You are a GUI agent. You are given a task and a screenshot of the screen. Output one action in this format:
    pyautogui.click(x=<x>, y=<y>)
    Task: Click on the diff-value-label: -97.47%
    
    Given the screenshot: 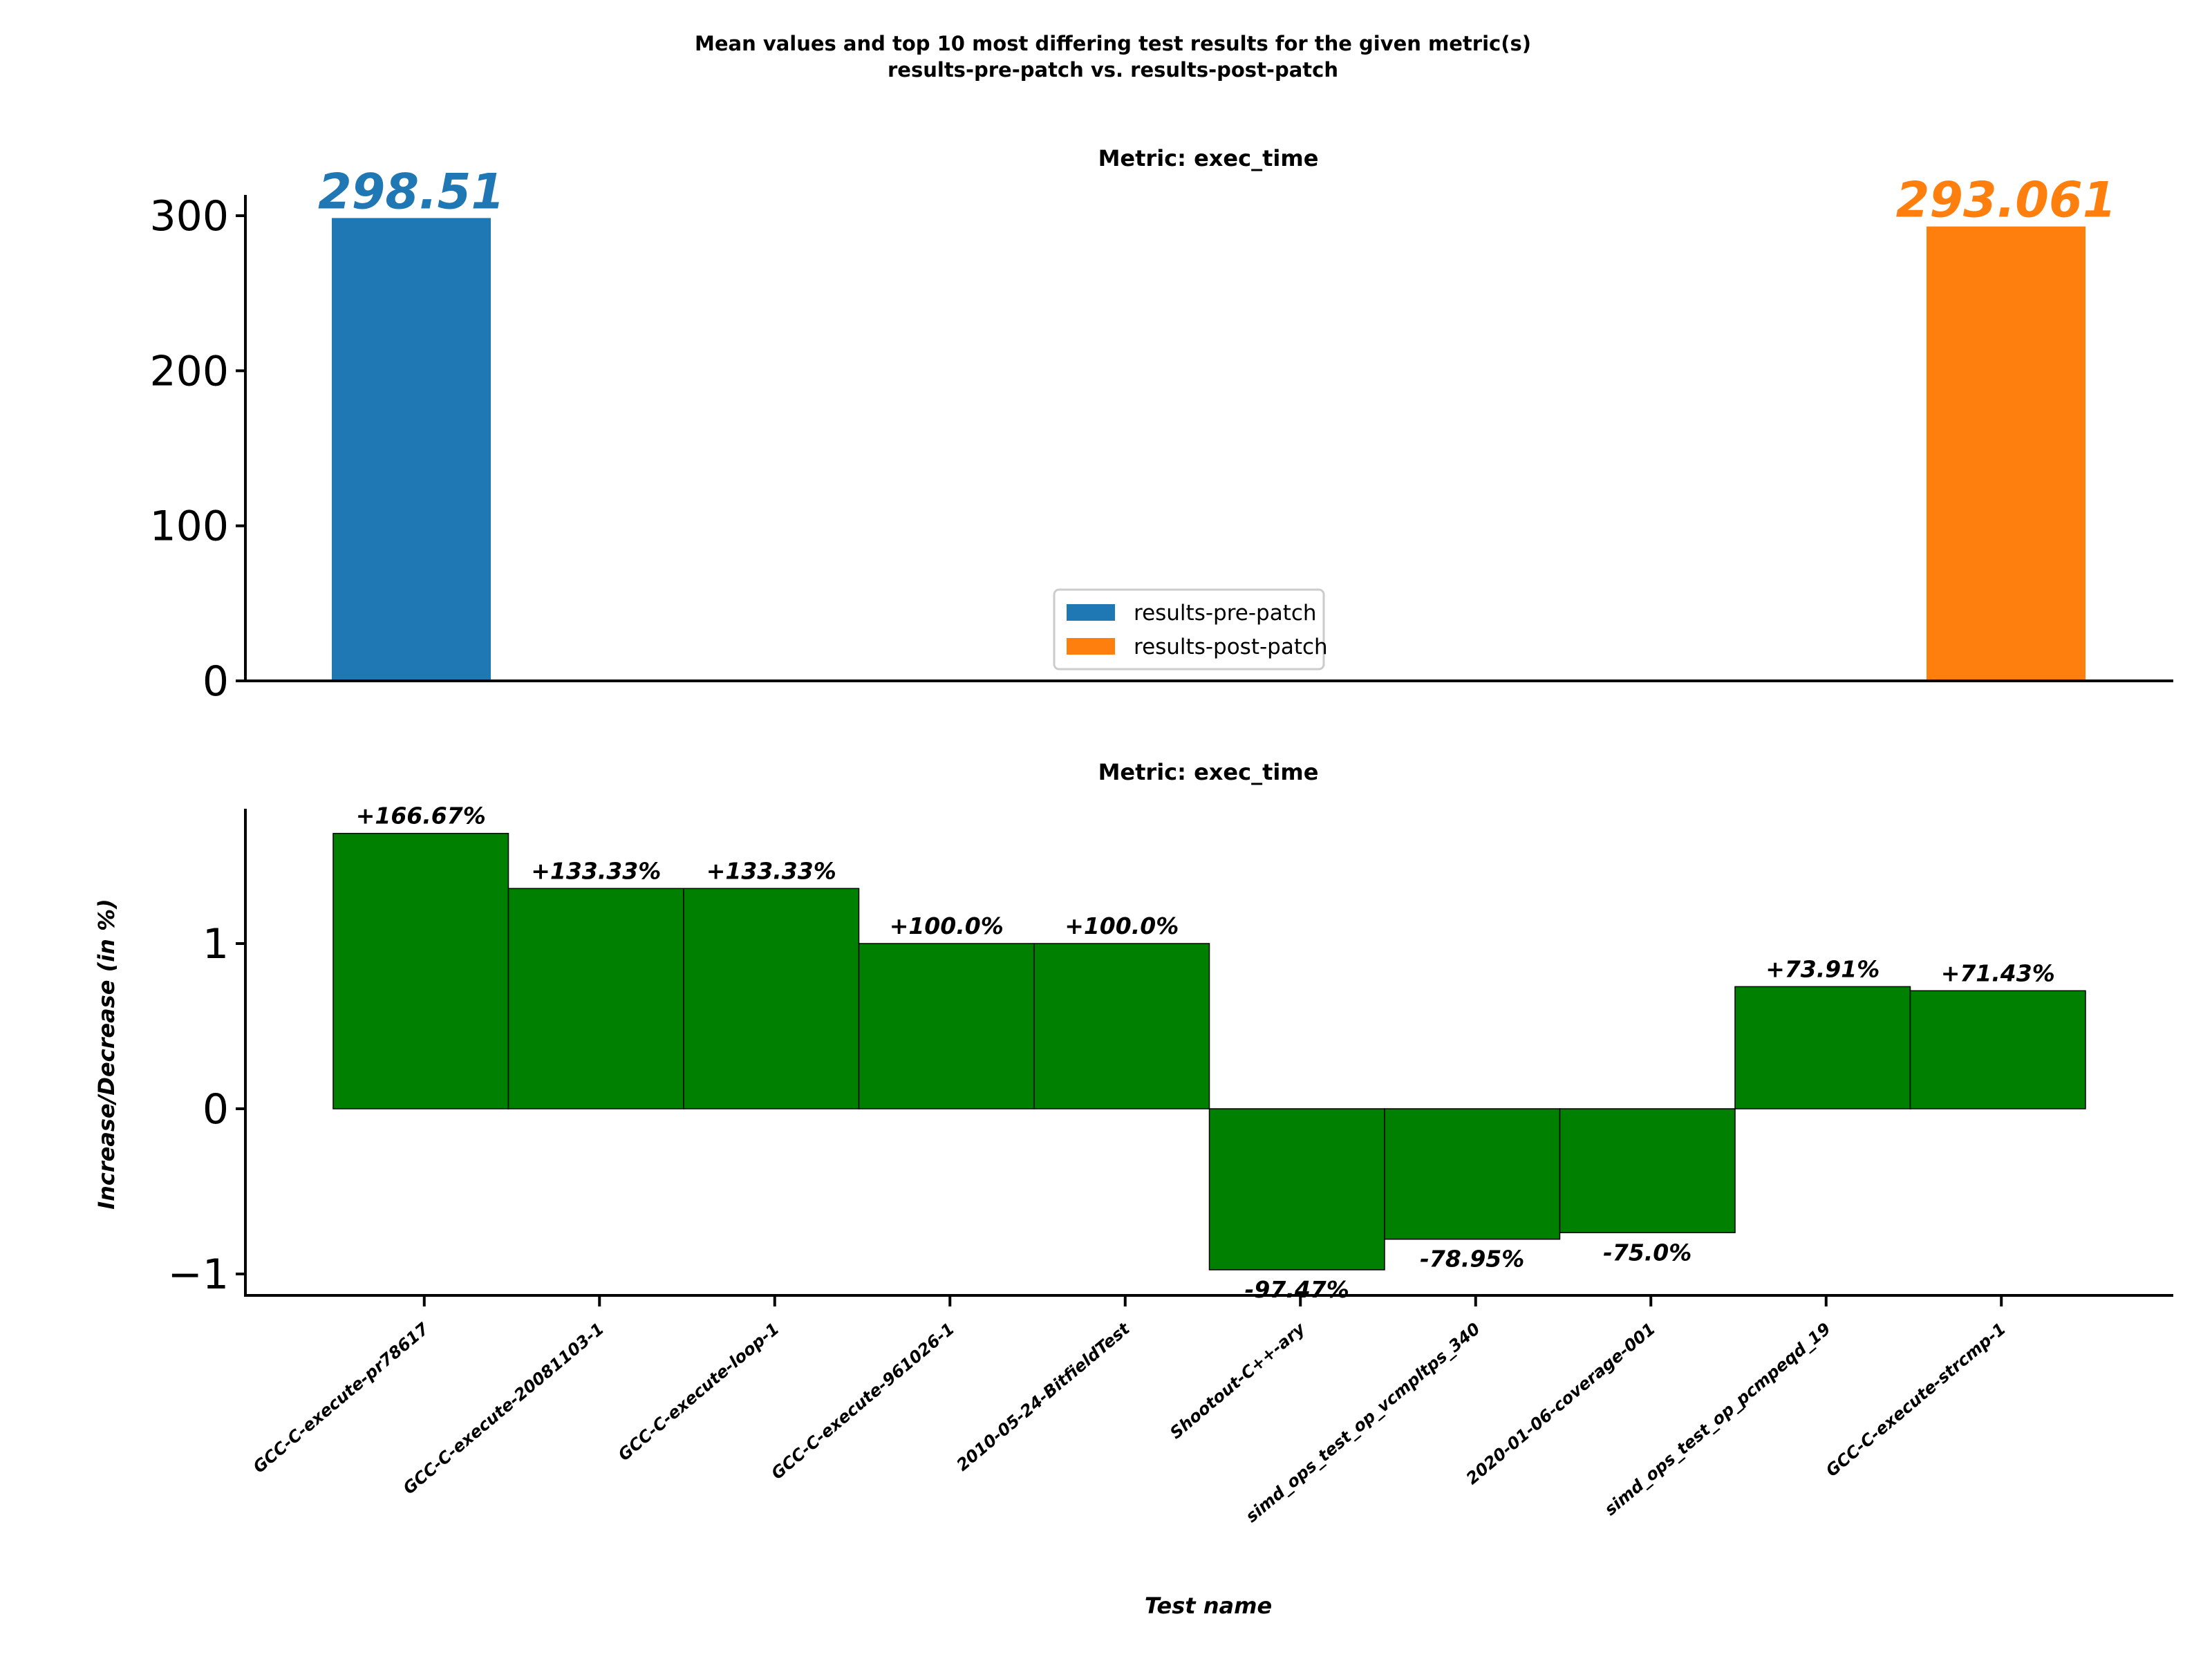 What is the action you would take?
    pyautogui.click(x=1297, y=1289)
    